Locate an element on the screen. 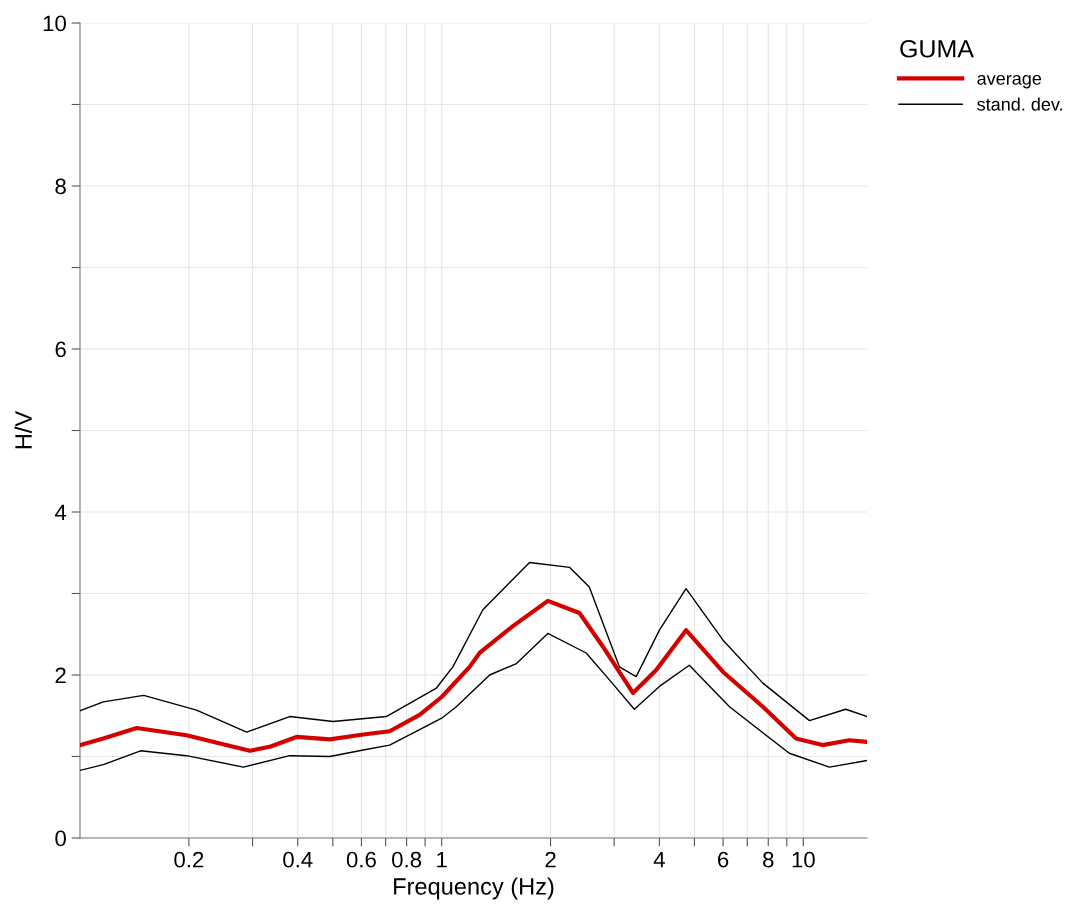 The width and height of the screenshot is (1085, 915). x-tick-label: 0.8 is located at coordinates (407, 859).